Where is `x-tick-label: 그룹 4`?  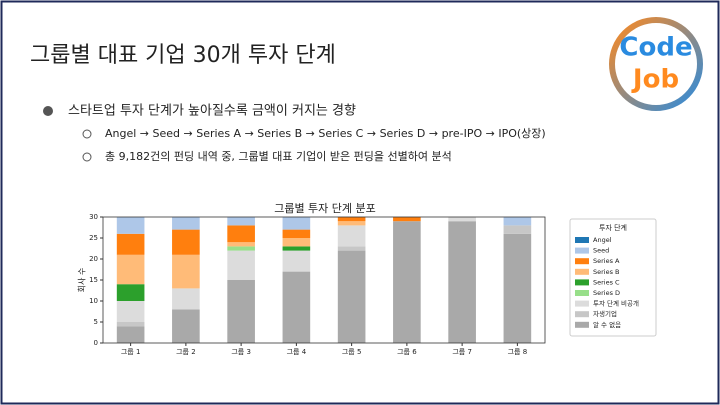 x-tick-label: 그룹 4 is located at coordinates (297, 352).